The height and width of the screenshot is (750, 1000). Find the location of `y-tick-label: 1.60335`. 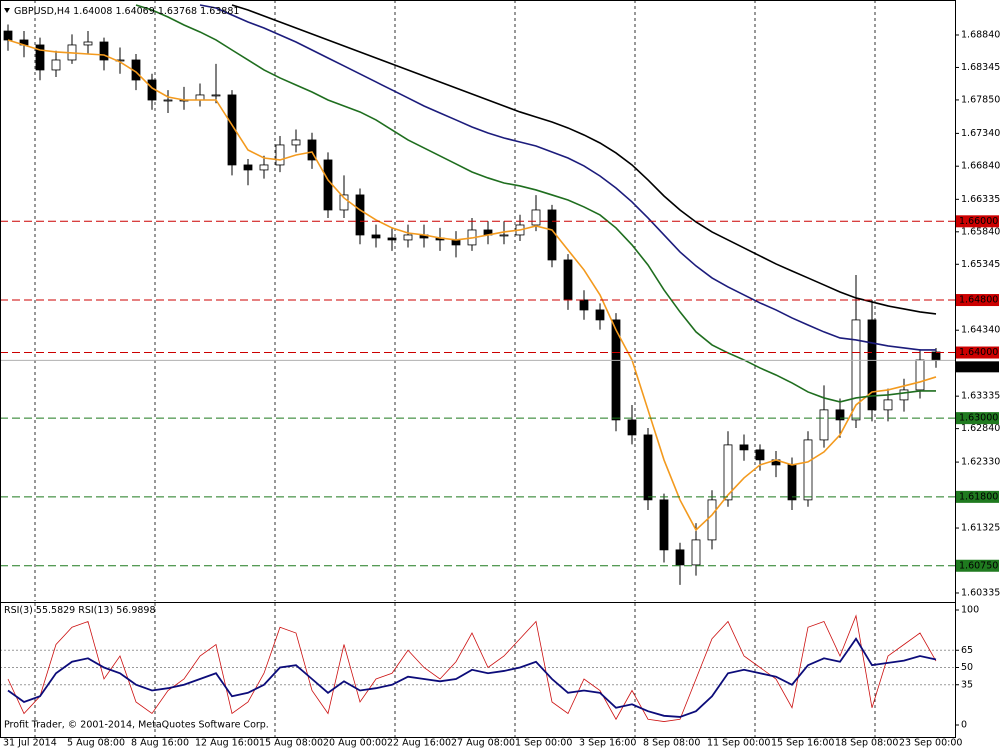

y-tick-label: 1.60335 is located at coordinates (980, 592).